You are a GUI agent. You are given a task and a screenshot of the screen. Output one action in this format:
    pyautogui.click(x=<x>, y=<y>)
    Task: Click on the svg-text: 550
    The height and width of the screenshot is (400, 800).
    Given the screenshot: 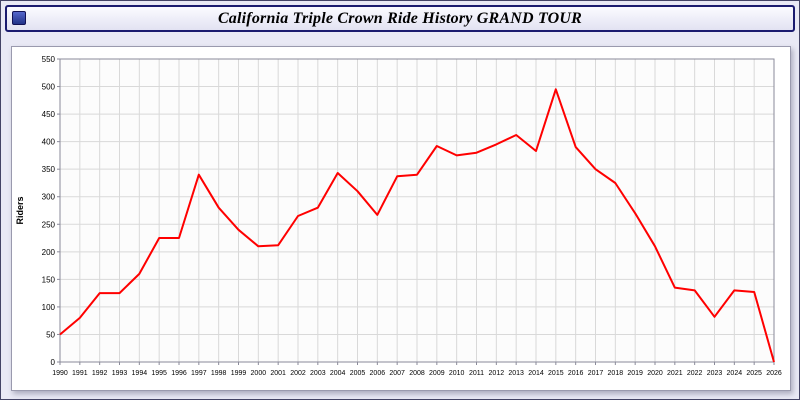 What is the action you would take?
    pyautogui.click(x=49, y=59)
    